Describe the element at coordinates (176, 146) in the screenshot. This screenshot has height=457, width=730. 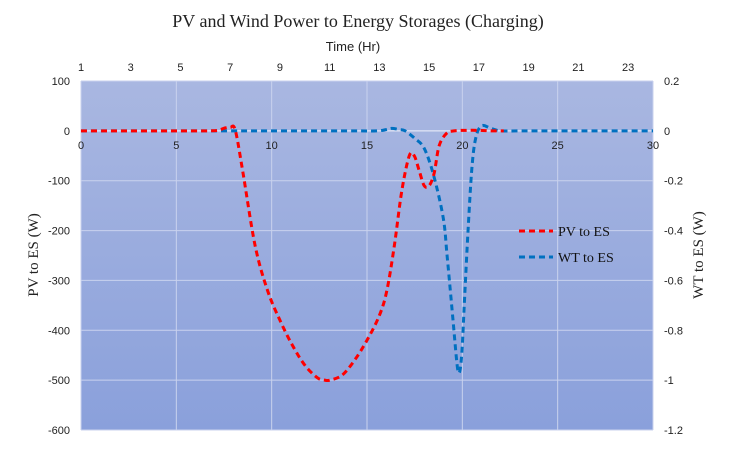
I see `bottom-tick-label: 5` at that location.